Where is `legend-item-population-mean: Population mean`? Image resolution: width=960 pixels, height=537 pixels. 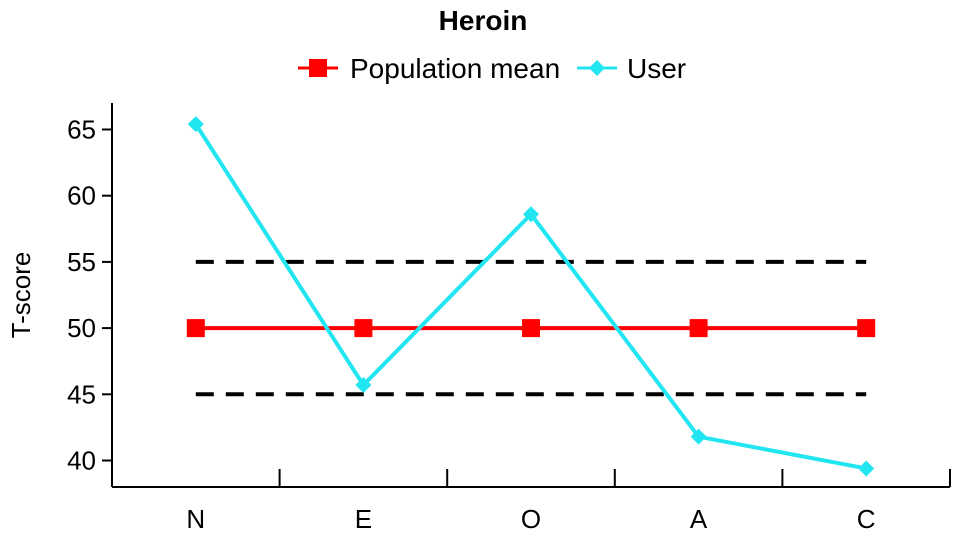
legend-item-population-mean: Population mean is located at coordinates (429, 68).